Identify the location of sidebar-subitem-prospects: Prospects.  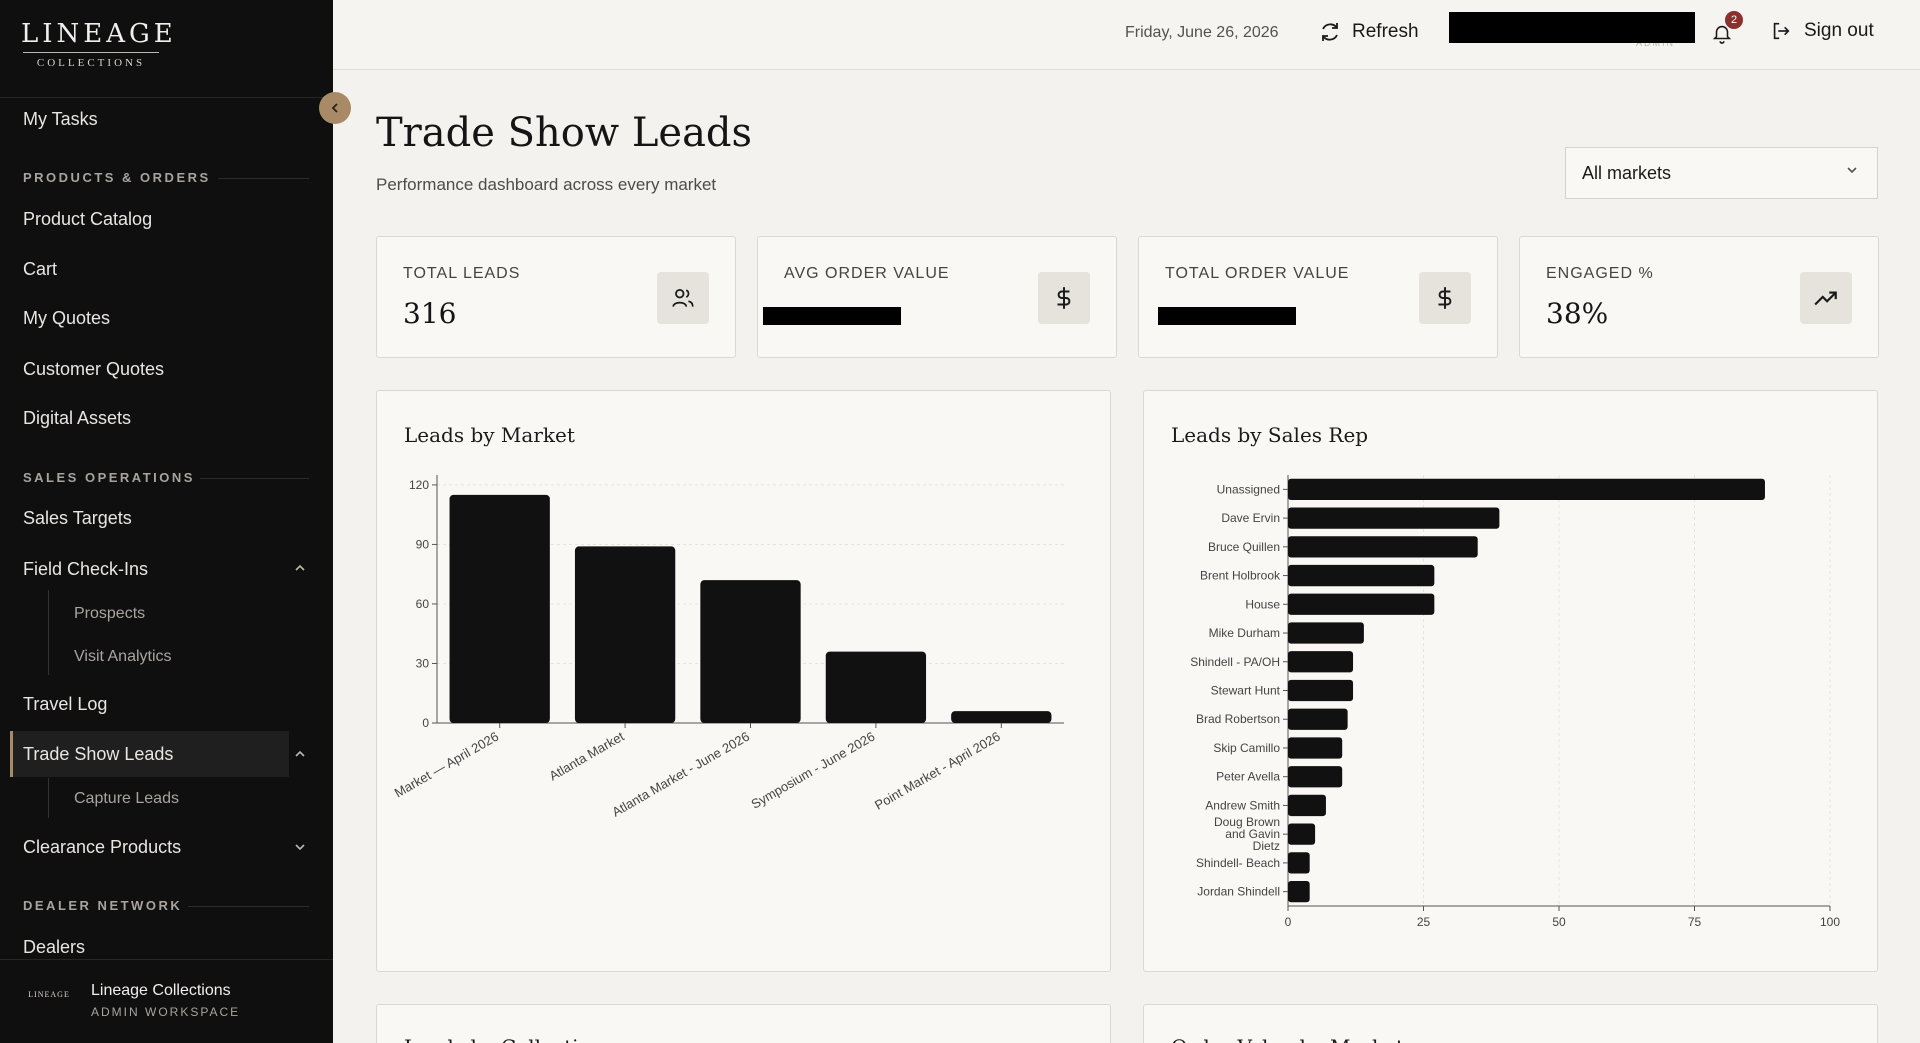
(110, 613).